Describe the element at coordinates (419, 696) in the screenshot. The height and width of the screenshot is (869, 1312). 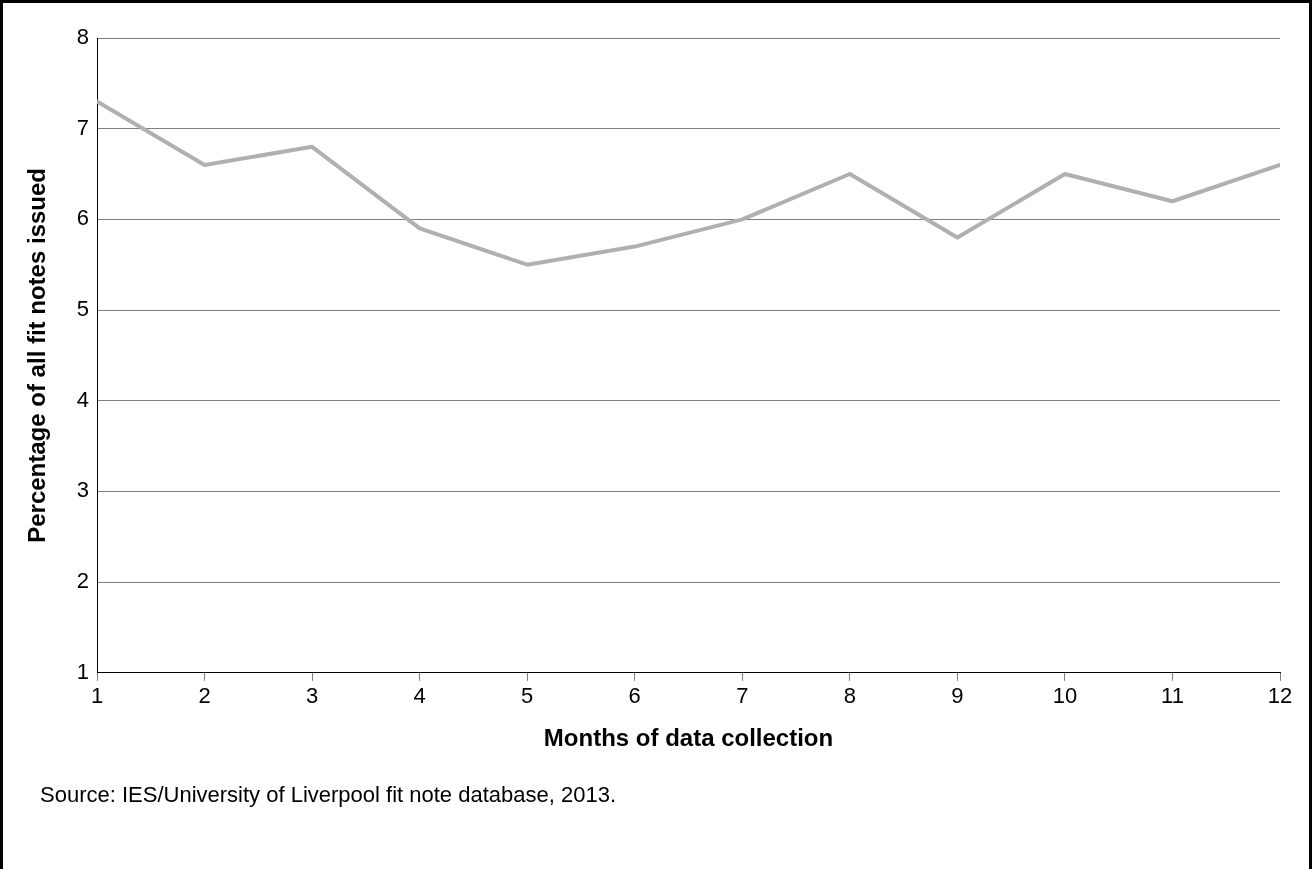
I see `x-tick-label: 4` at that location.